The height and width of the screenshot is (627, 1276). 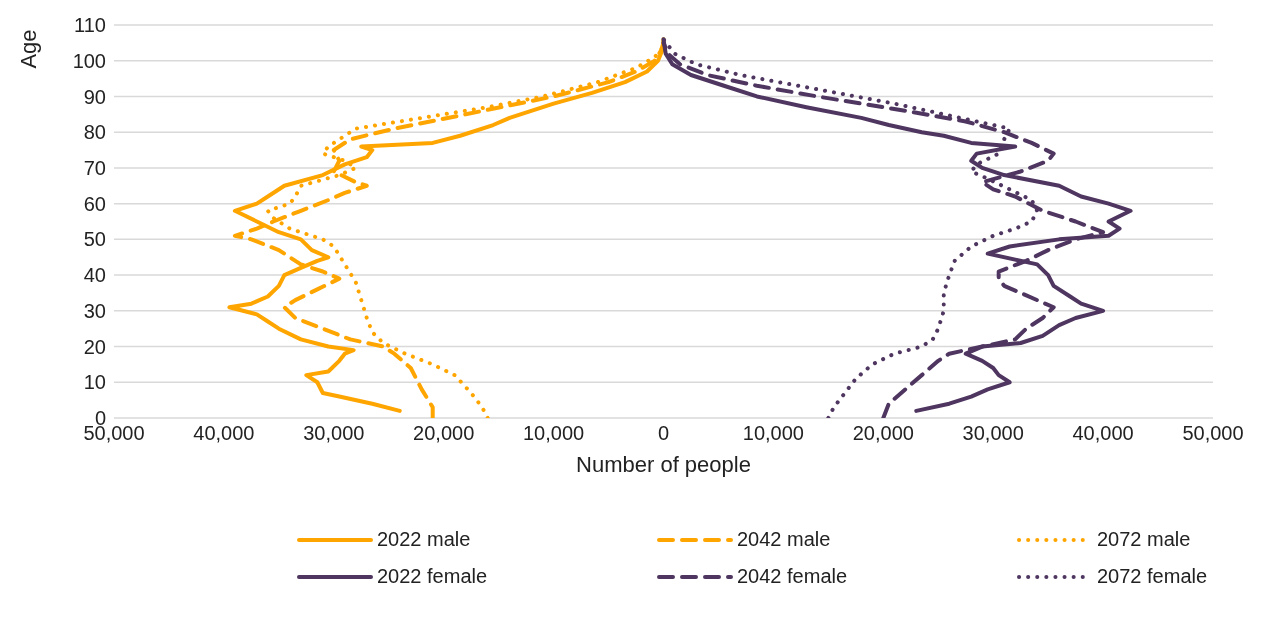 I want to click on legend-label: 2022 male, so click(x=424, y=539).